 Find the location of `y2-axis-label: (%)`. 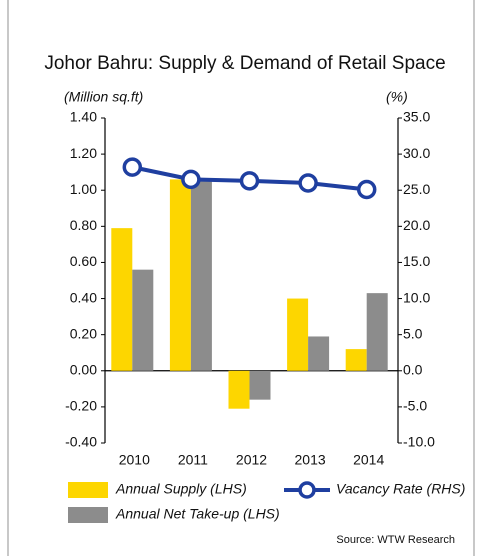

y2-axis-label: (%) is located at coordinates (397, 97).